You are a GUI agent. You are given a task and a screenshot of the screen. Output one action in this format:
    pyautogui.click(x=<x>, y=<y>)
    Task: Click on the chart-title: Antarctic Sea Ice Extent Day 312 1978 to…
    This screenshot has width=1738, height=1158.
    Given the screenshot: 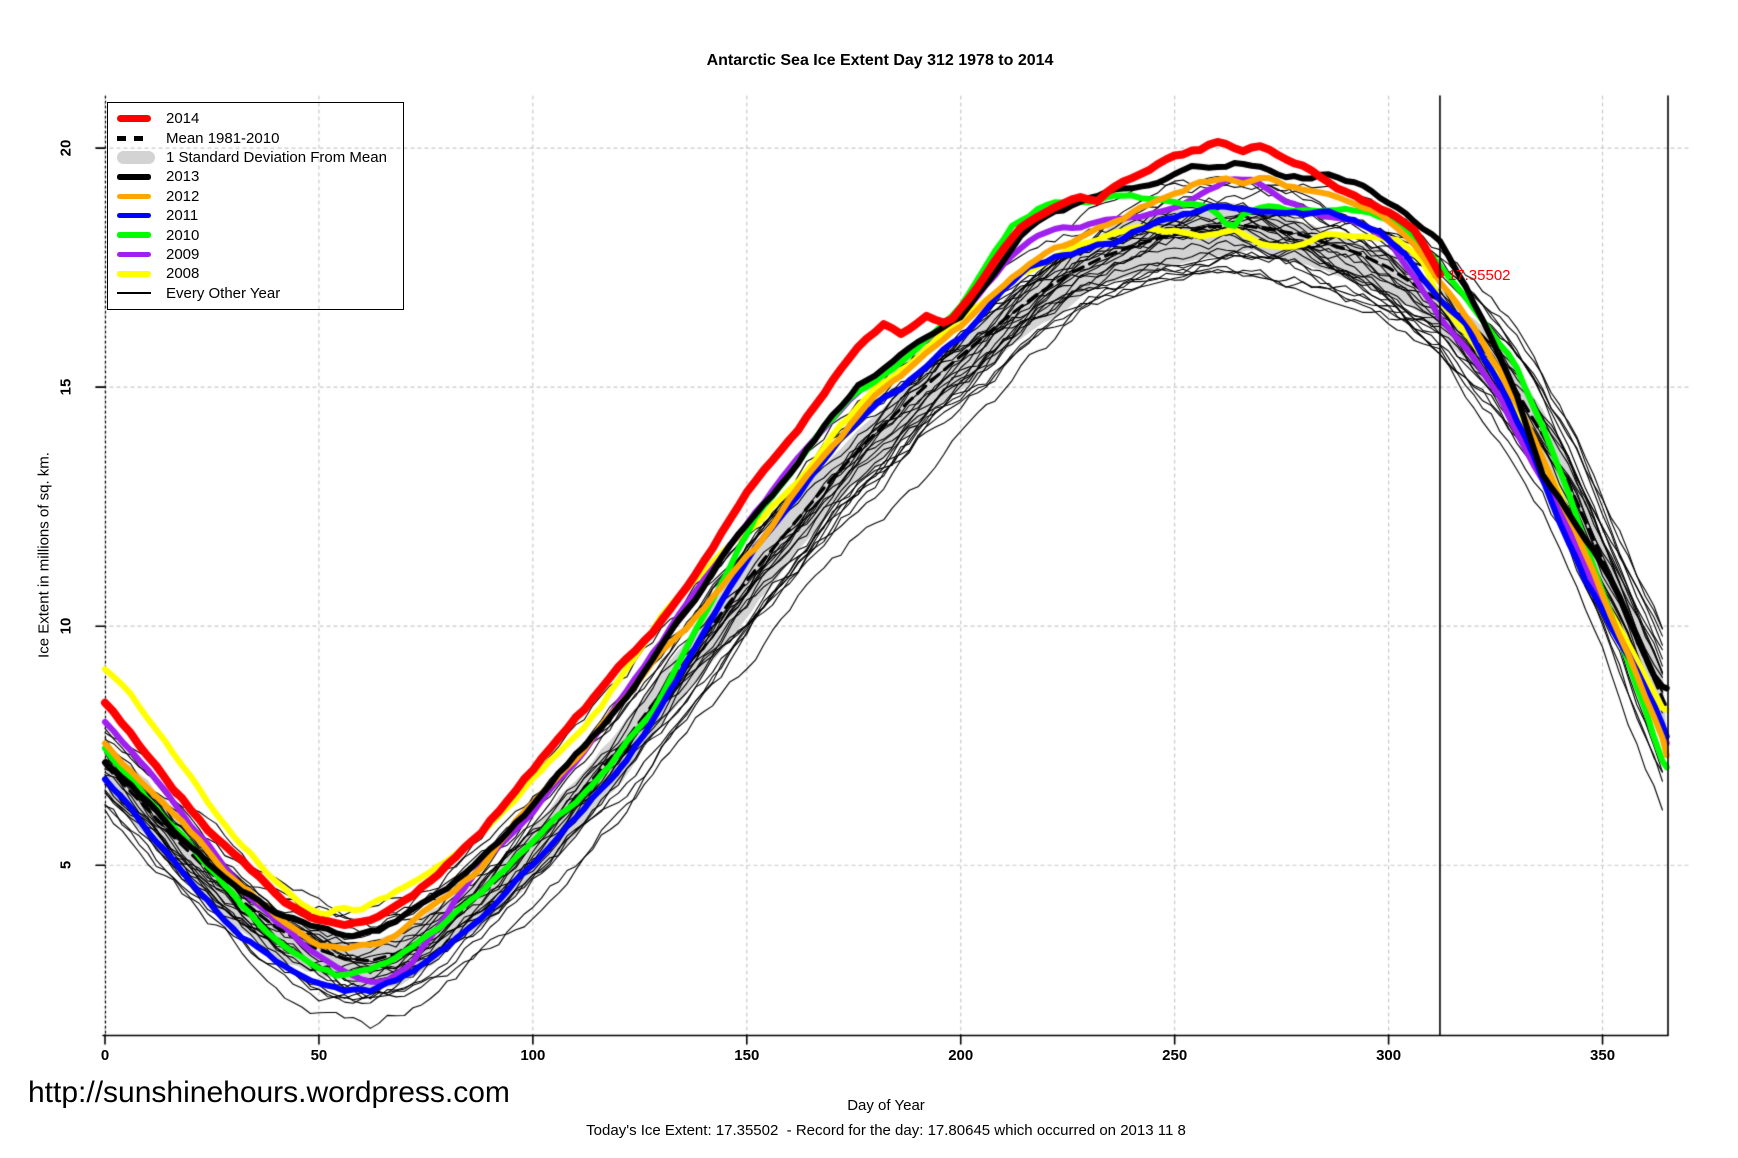 What is the action you would take?
    pyautogui.click(x=880, y=60)
    